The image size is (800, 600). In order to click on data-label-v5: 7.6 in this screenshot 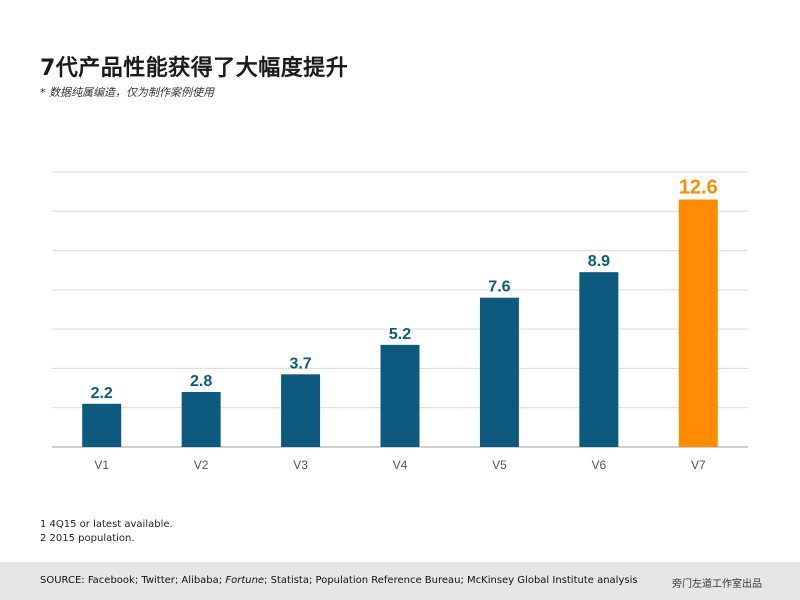, I will do `click(499, 287)`.